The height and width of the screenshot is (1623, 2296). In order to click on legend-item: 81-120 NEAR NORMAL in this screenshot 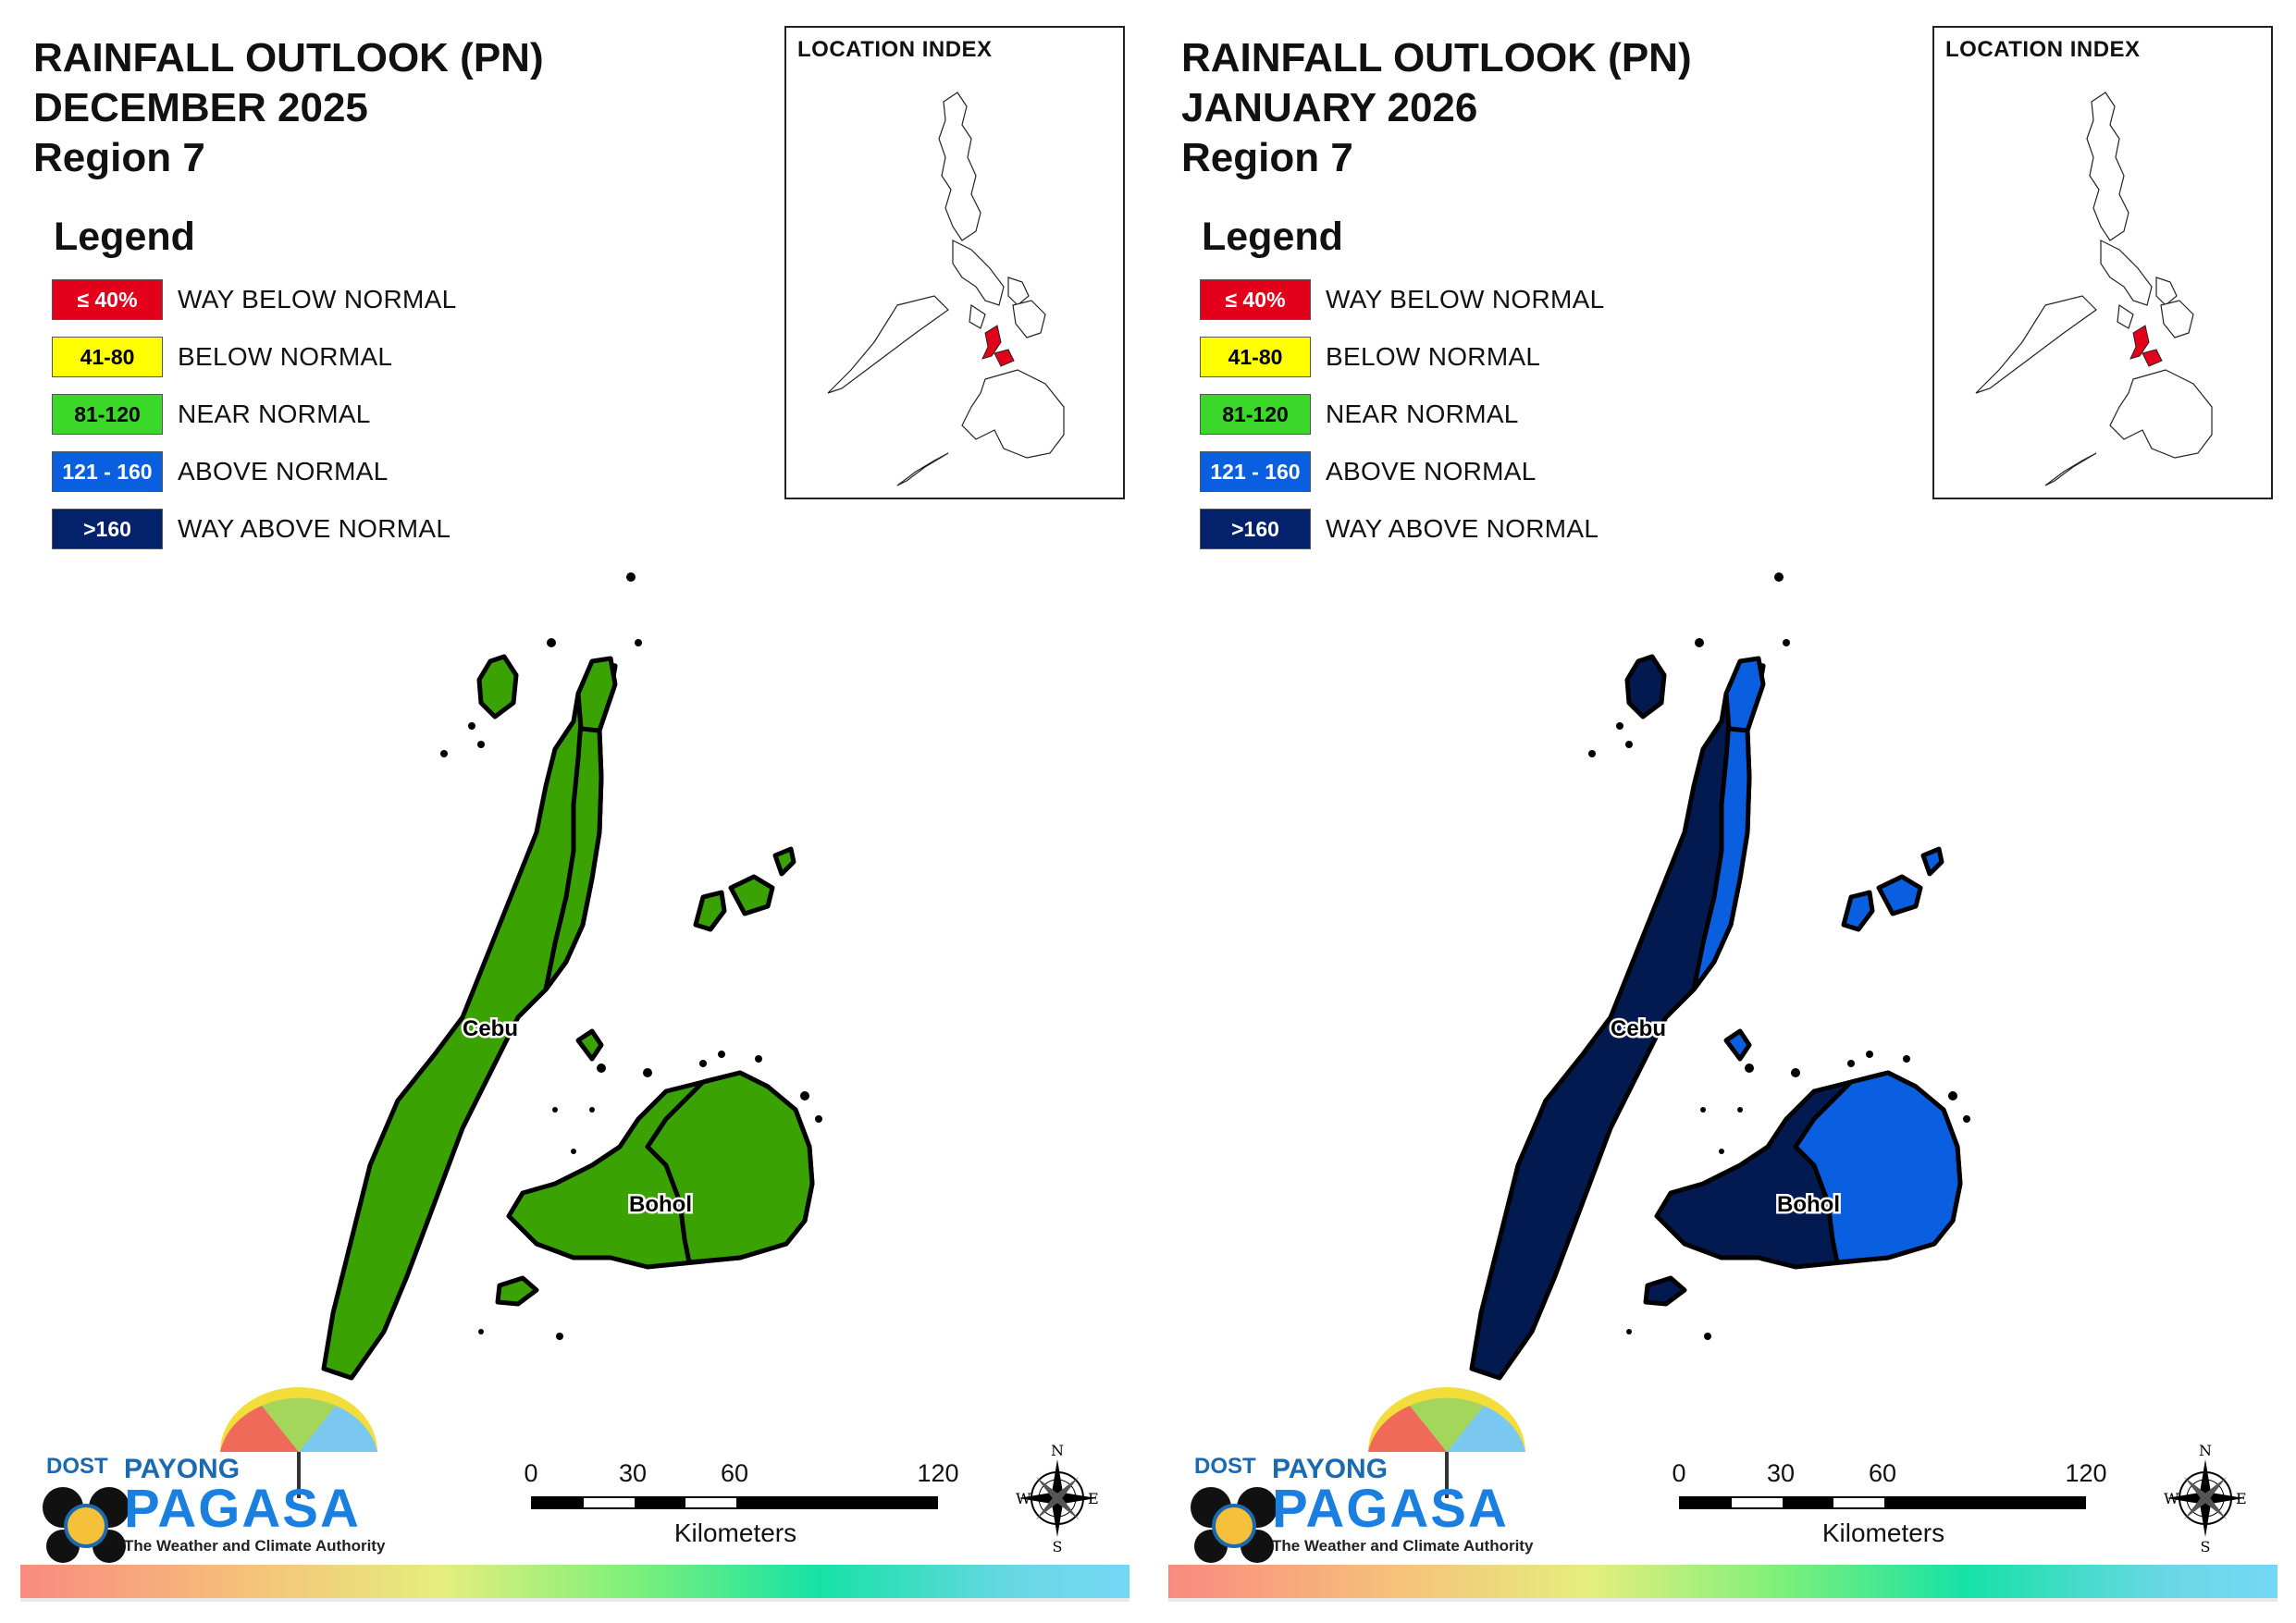, I will do `click(211, 414)`.